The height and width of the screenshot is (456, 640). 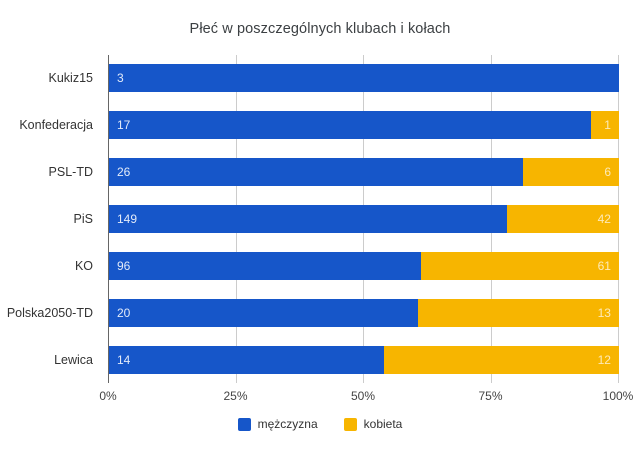 What do you see at coordinates (490, 396) in the screenshot?
I see `x-axis-tick-label: 75%` at bounding box center [490, 396].